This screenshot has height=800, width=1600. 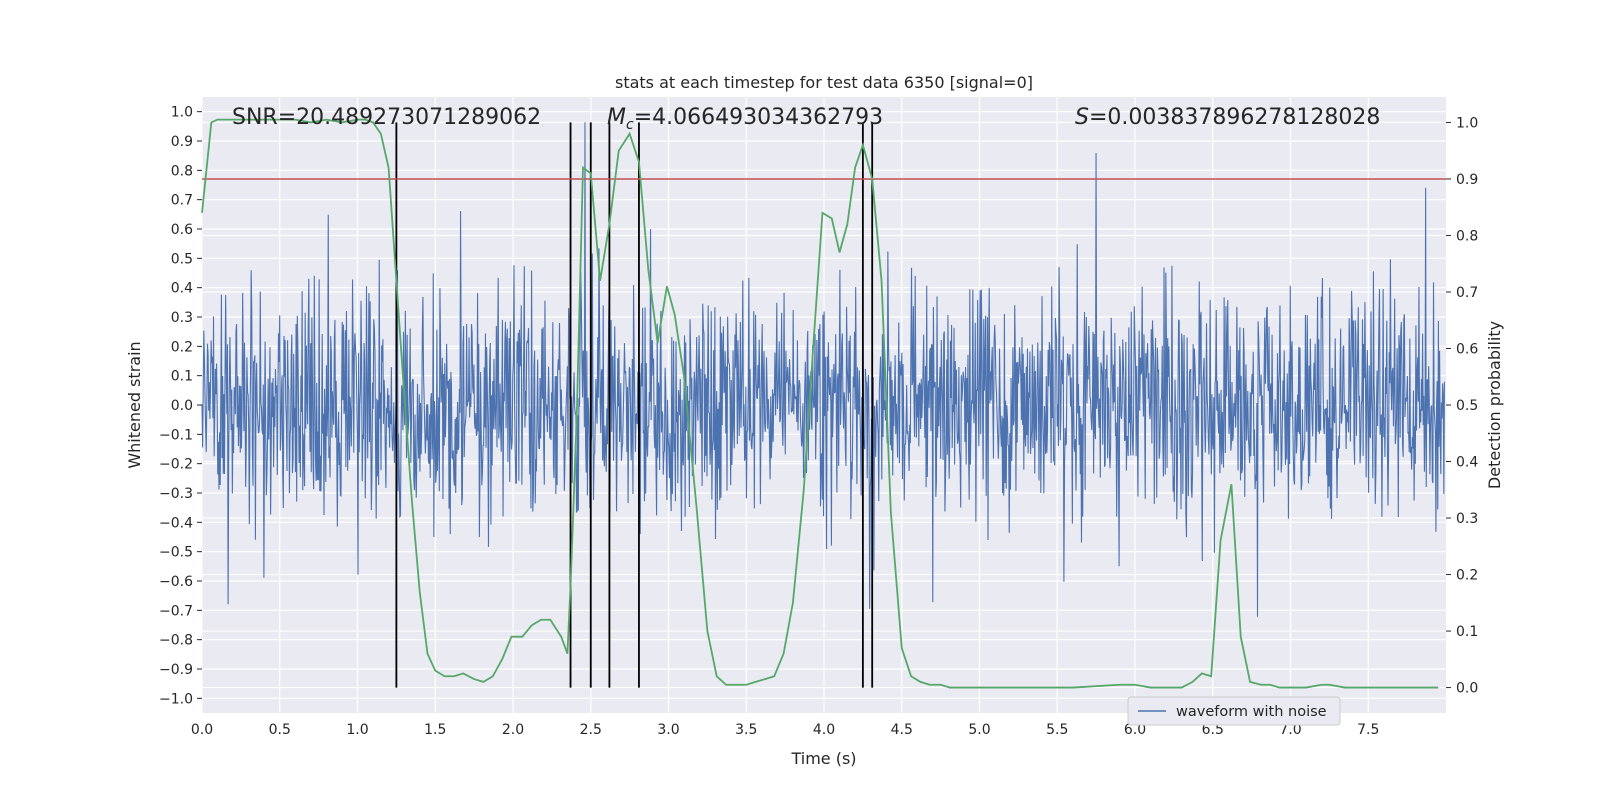 What do you see at coordinates (1251, 712) in the screenshot?
I see `legend-label: waveform with noise` at bounding box center [1251, 712].